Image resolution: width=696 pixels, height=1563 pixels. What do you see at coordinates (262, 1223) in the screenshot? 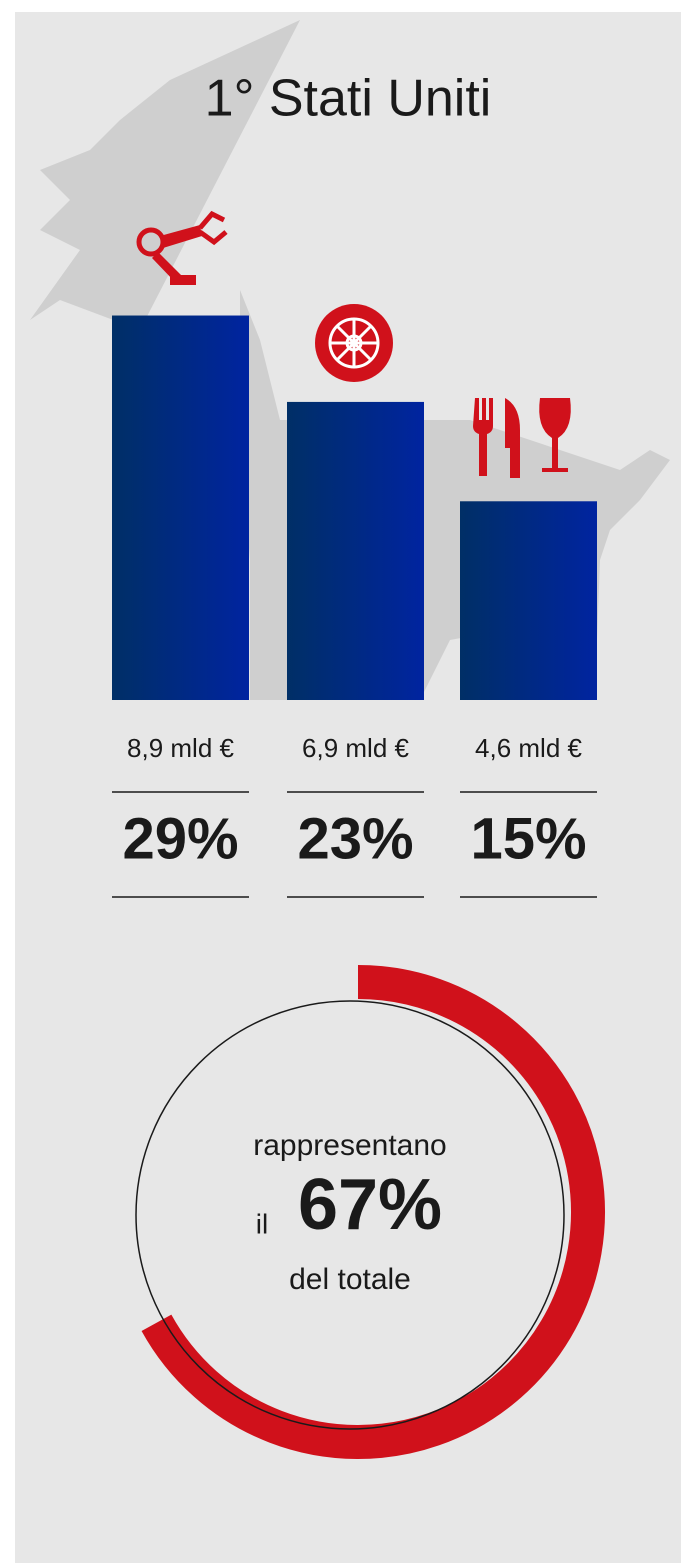
I see `donut-text: il` at bounding box center [262, 1223].